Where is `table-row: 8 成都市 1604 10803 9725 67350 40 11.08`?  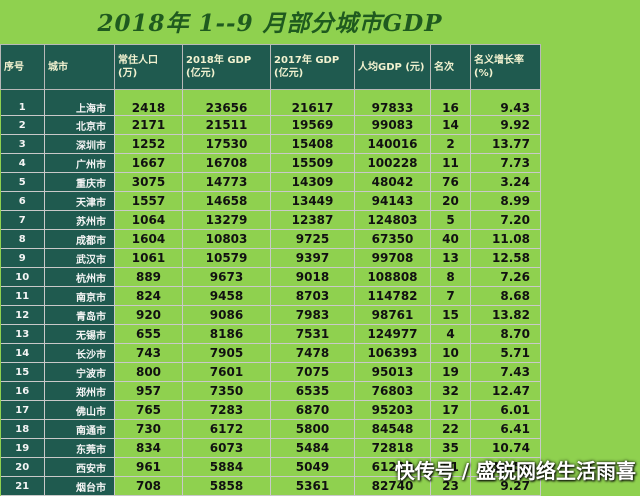 table-row: 8 成都市 1604 10803 9725 67350 40 11.08 is located at coordinates (270, 239).